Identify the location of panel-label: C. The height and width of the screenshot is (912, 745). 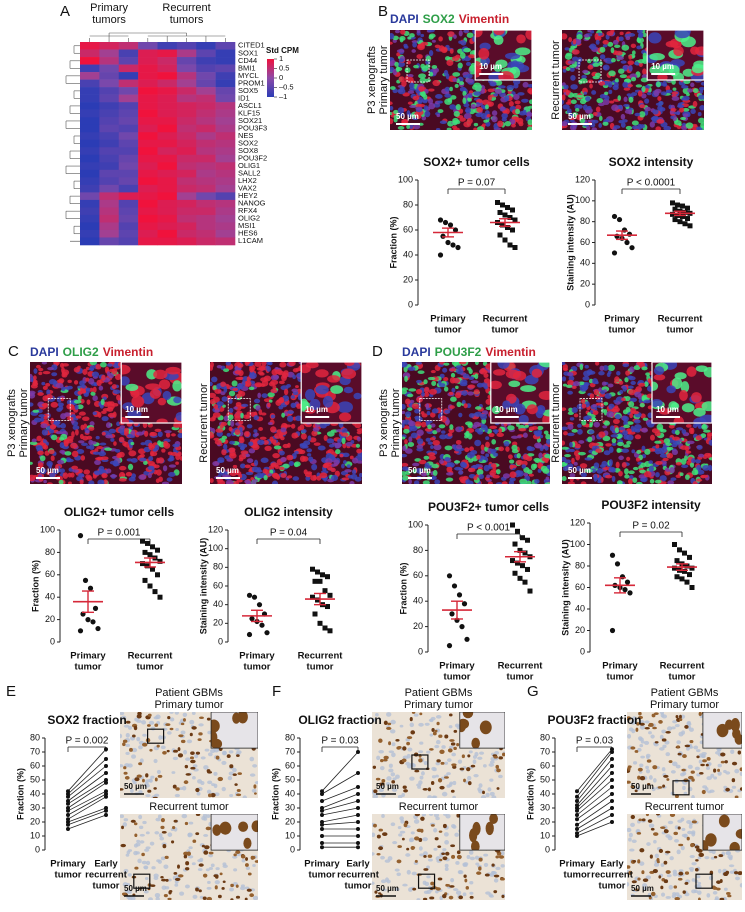
(13, 351).